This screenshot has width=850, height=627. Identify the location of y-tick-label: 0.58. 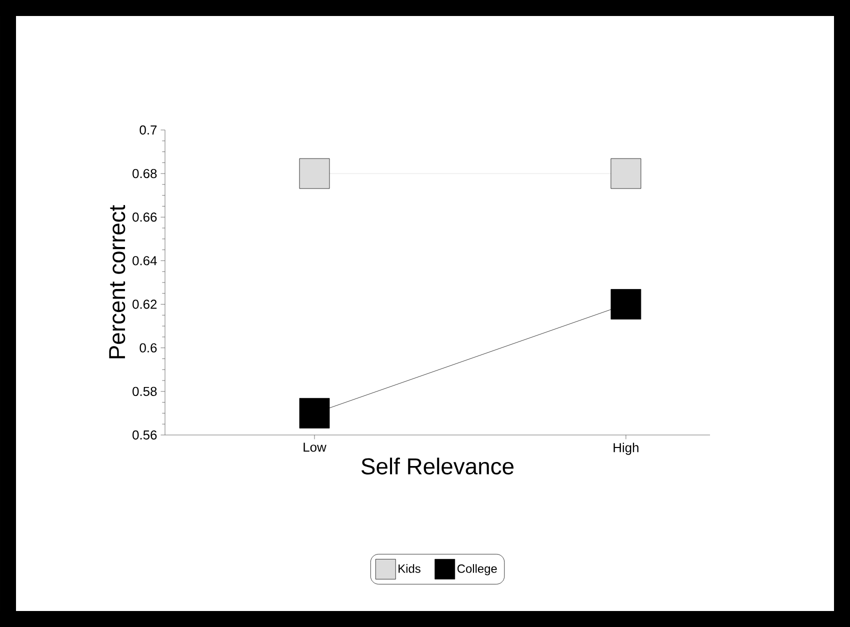
(144, 391).